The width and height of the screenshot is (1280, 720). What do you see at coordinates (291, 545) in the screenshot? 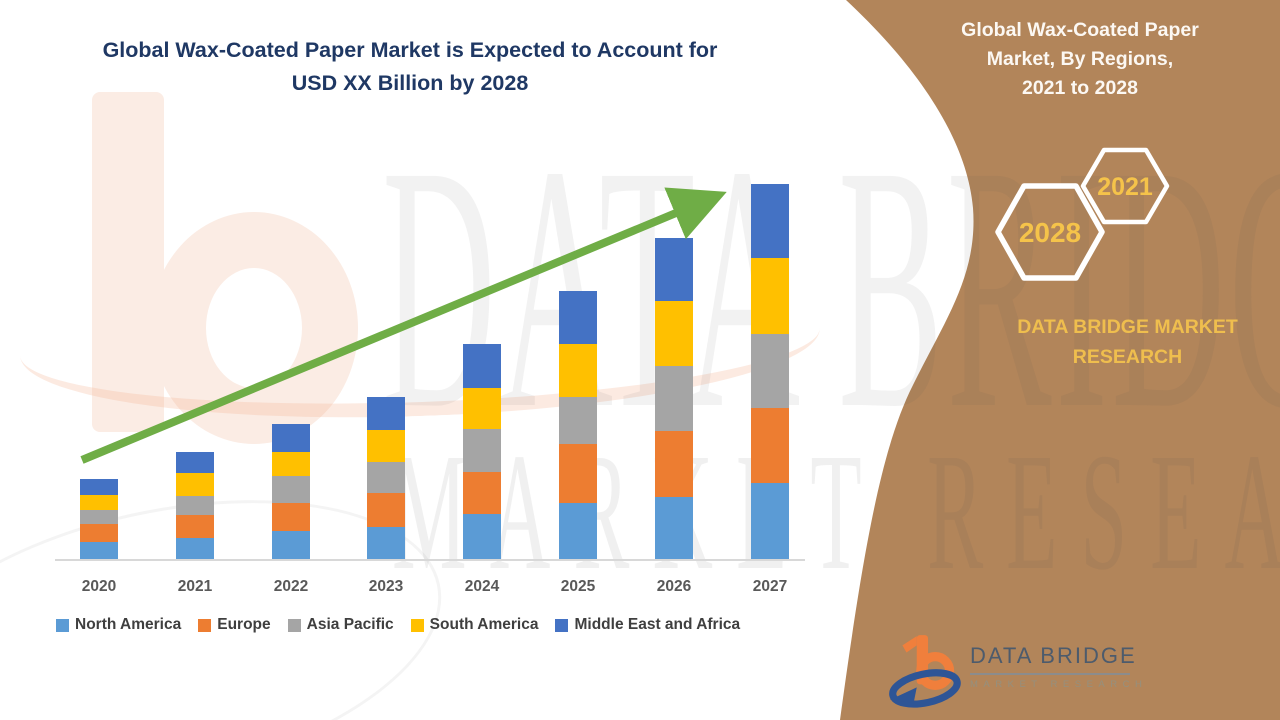
I see `bar-segment-2022-north-america` at bounding box center [291, 545].